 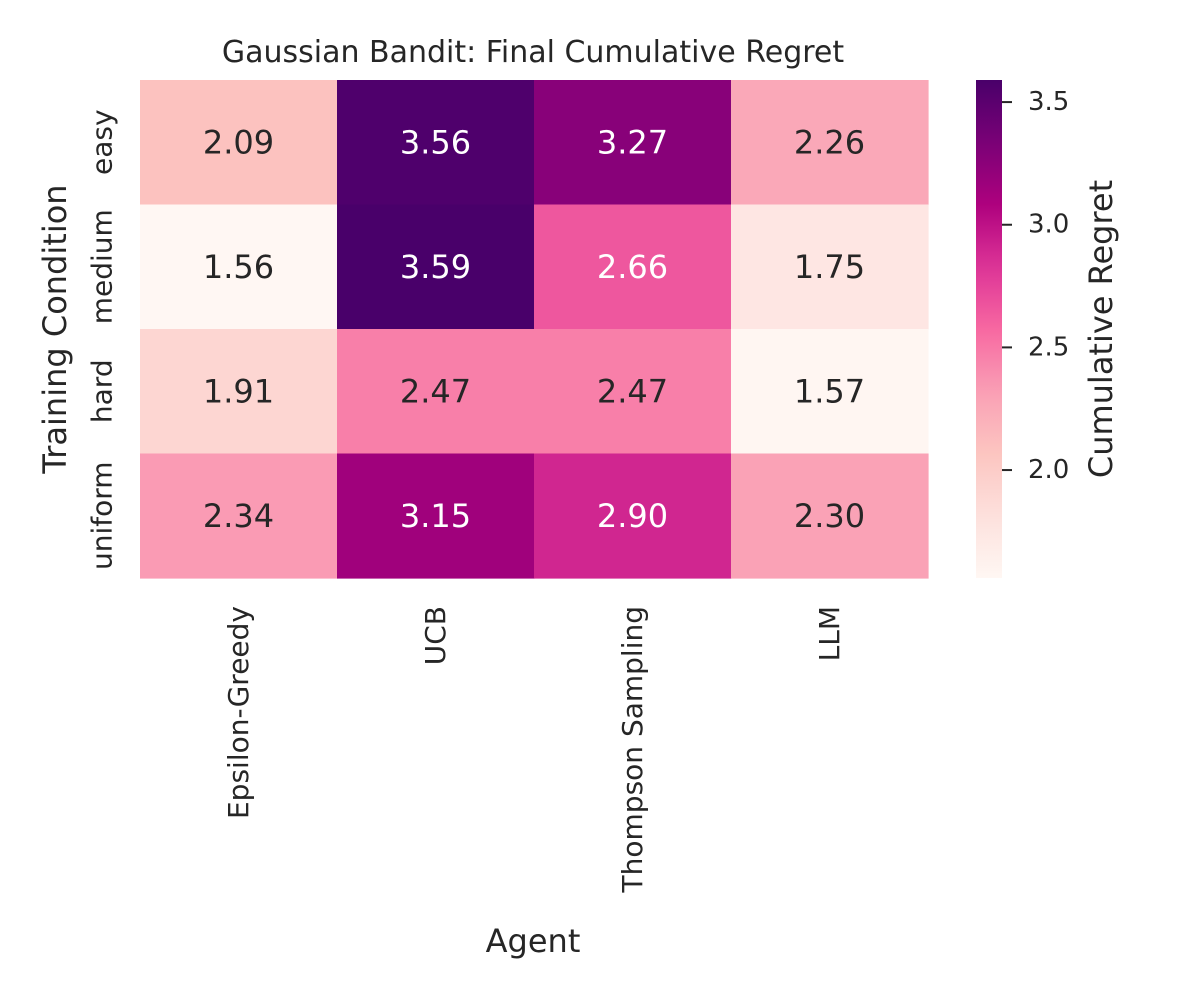 What do you see at coordinates (1048, 102) in the screenshot?
I see `colorbar-tick-label: 3.5` at bounding box center [1048, 102].